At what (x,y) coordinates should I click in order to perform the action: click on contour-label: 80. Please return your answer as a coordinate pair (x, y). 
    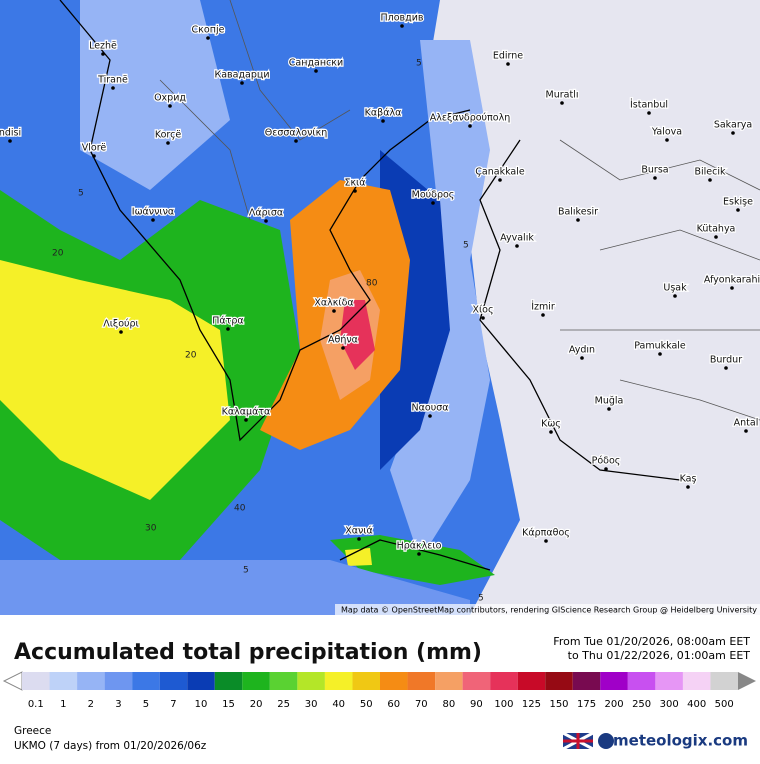
    Looking at the image, I should click on (372, 284).